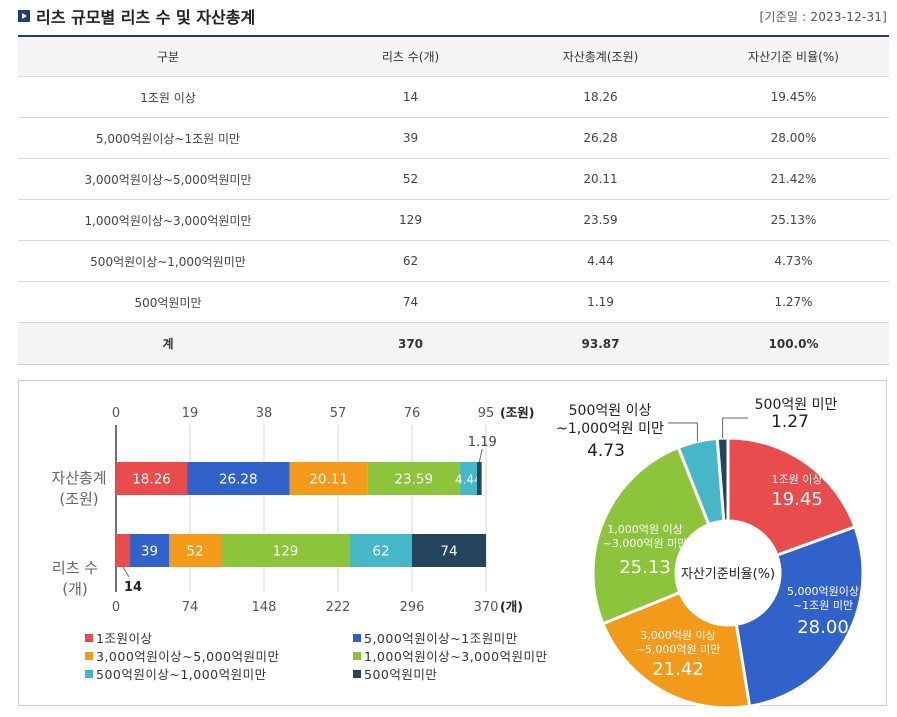 The height and width of the screenshot is (717, 897). Describe the element at coordinates (486, 413) in the screenshot. I see `top-axis-tick-label: 95` at that location.